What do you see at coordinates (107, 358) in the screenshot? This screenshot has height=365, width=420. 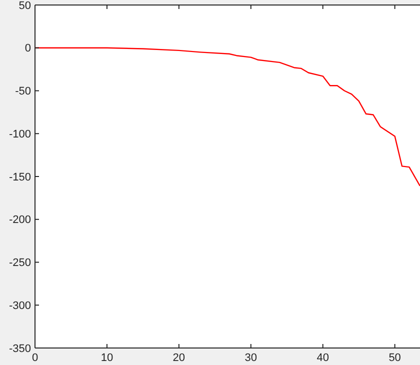 I see `x-tick-label: 10` at bounding box center [107, 358].